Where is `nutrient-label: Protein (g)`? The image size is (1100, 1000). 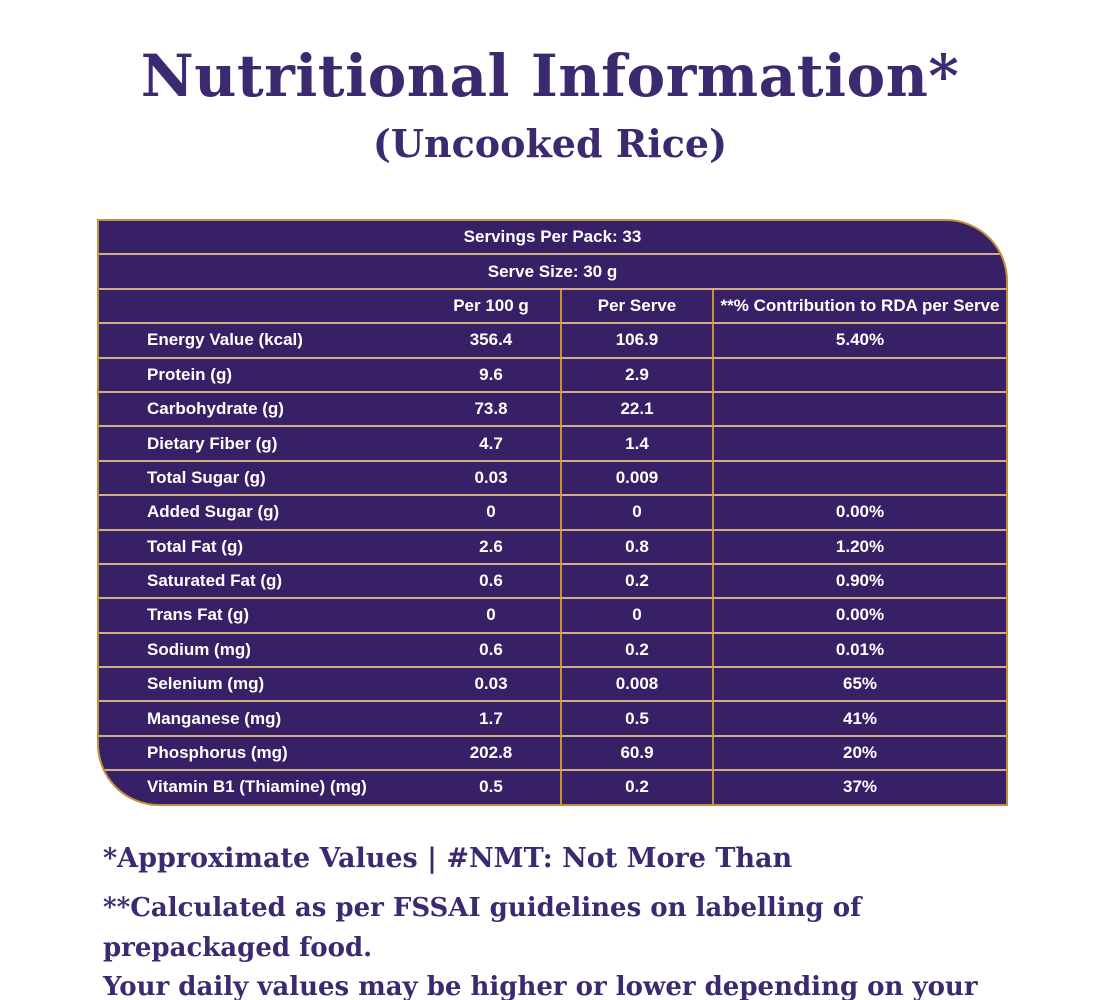
nutrient-label: Protein (g) is located at coordinates (260, 376).